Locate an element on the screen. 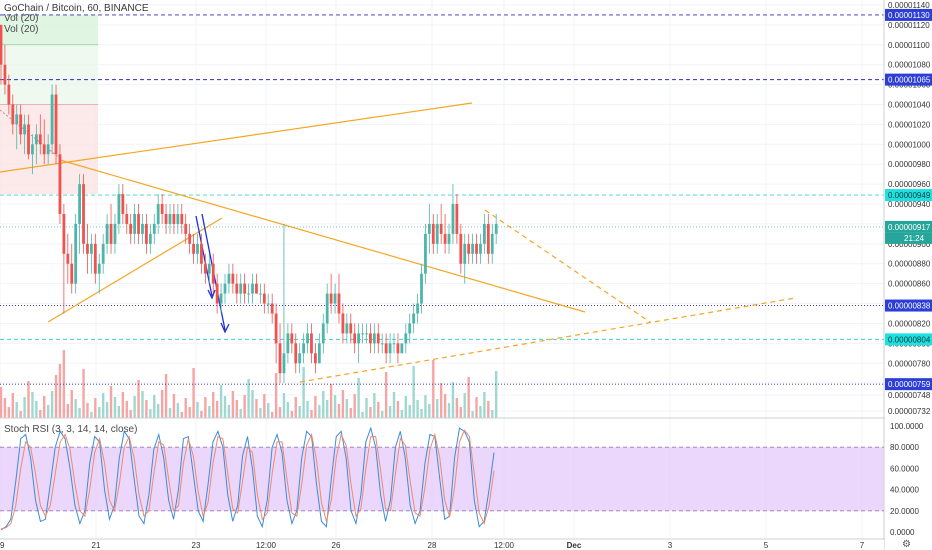 Image resolution: width=932 pixels, height=550 pixels. stoch-tick-label: 20.0000 is located at coordinates (904, 511).